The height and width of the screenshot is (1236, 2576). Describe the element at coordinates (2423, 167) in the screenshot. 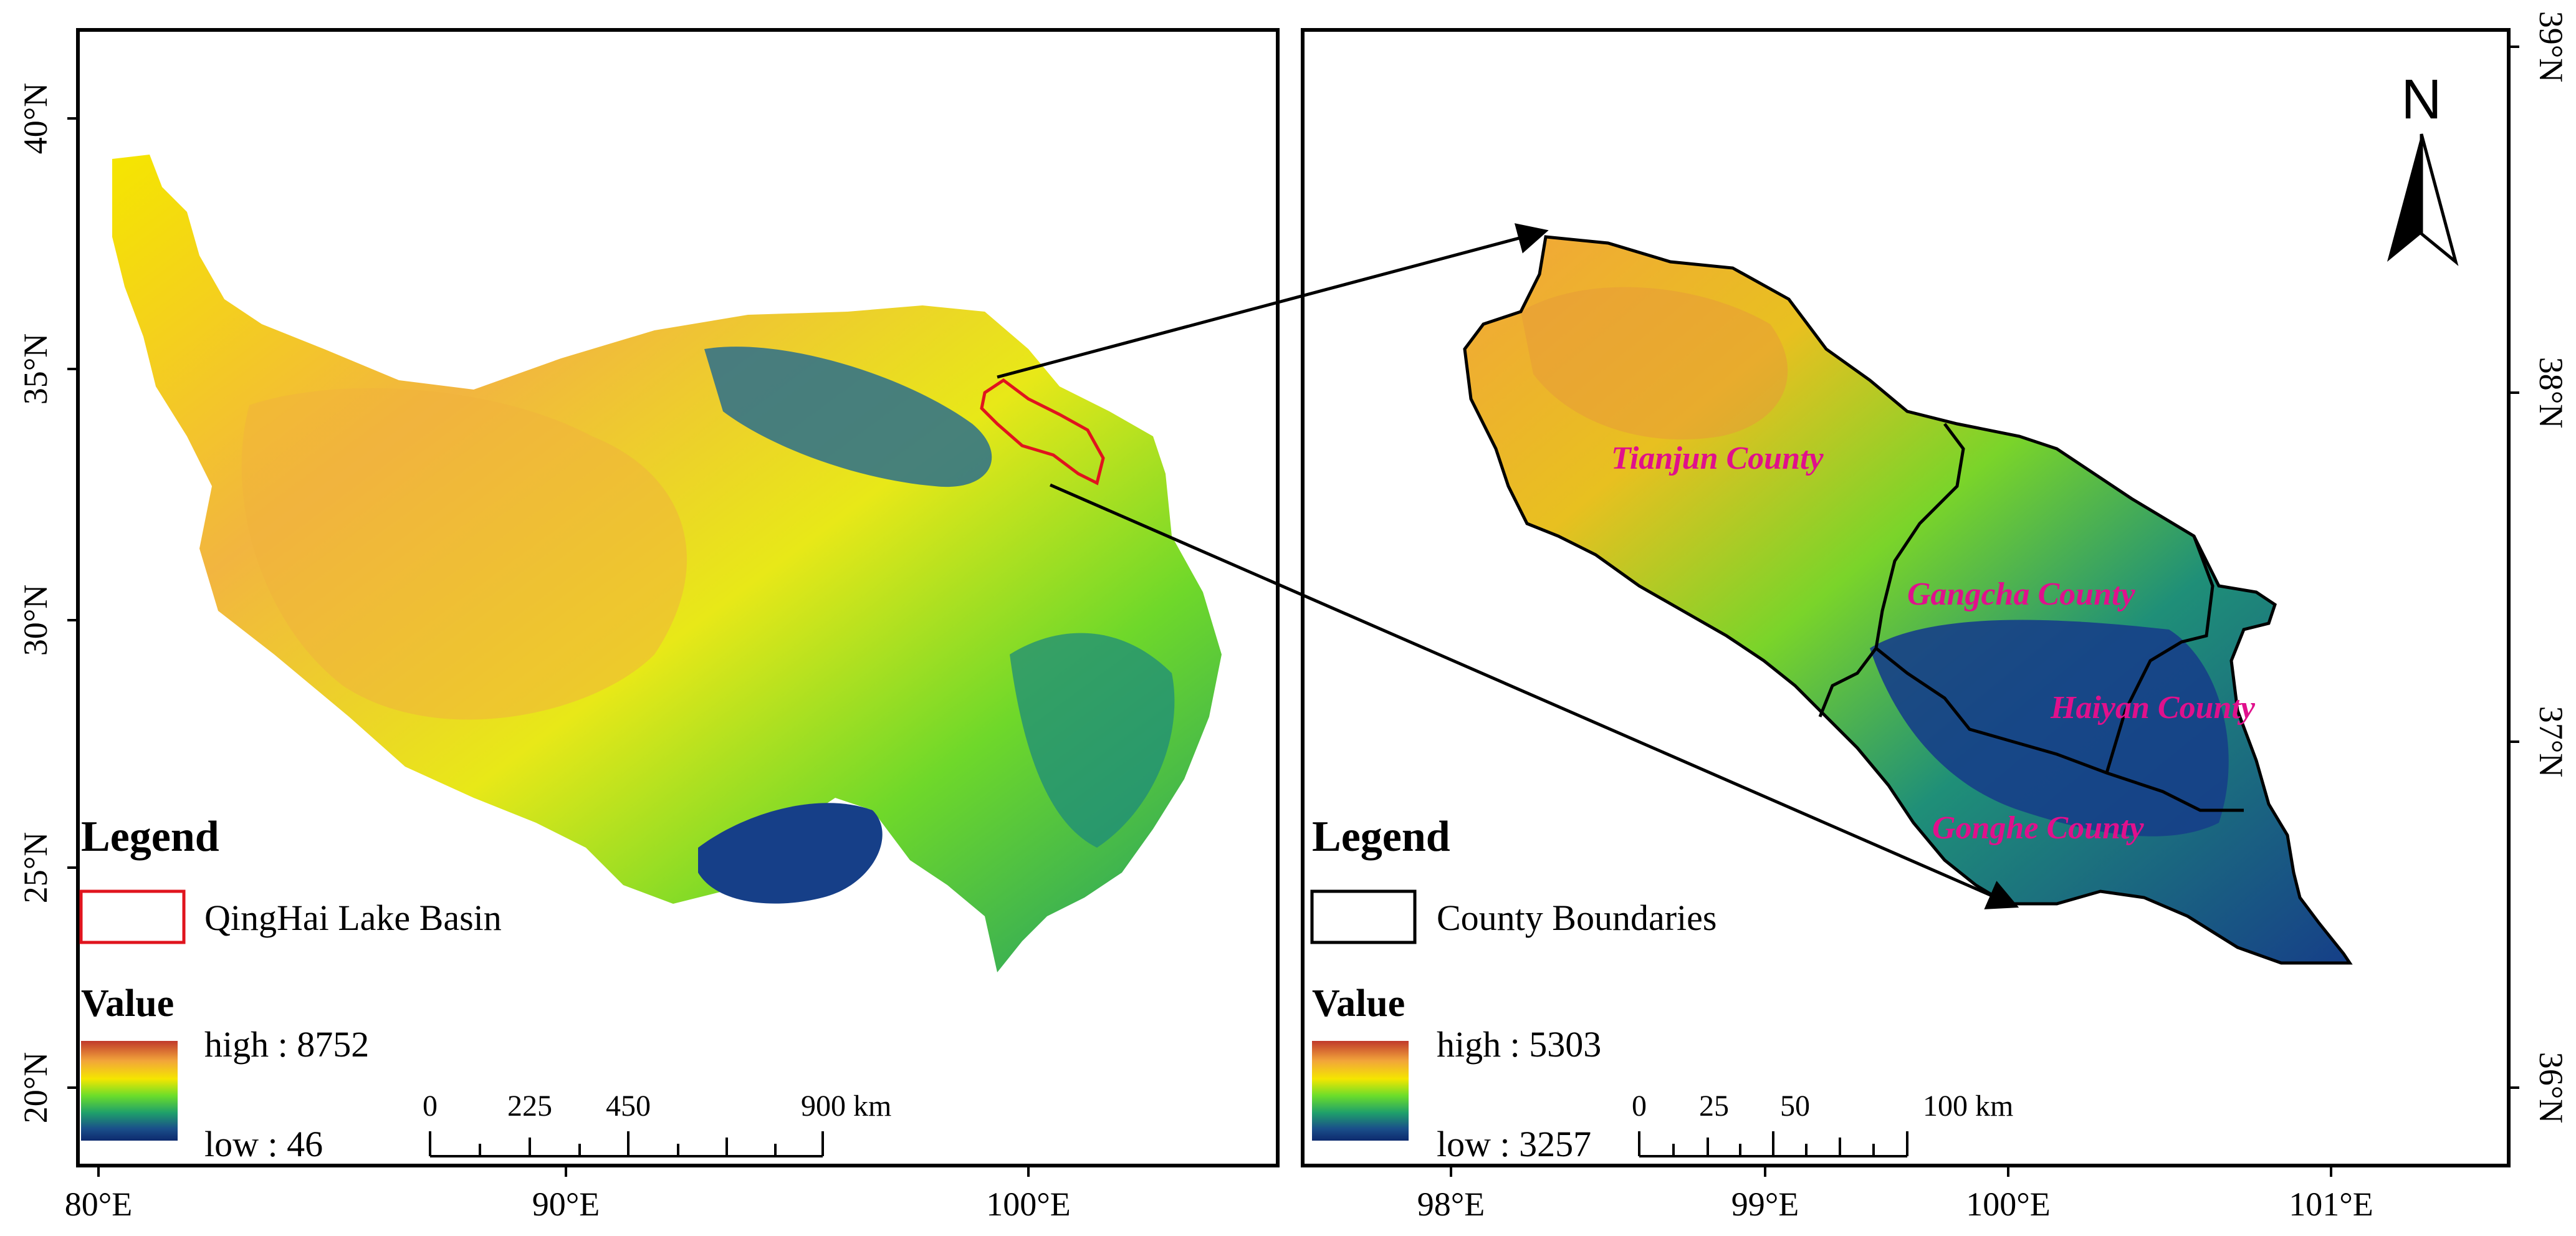

I see `north-arrow: N` at that location.